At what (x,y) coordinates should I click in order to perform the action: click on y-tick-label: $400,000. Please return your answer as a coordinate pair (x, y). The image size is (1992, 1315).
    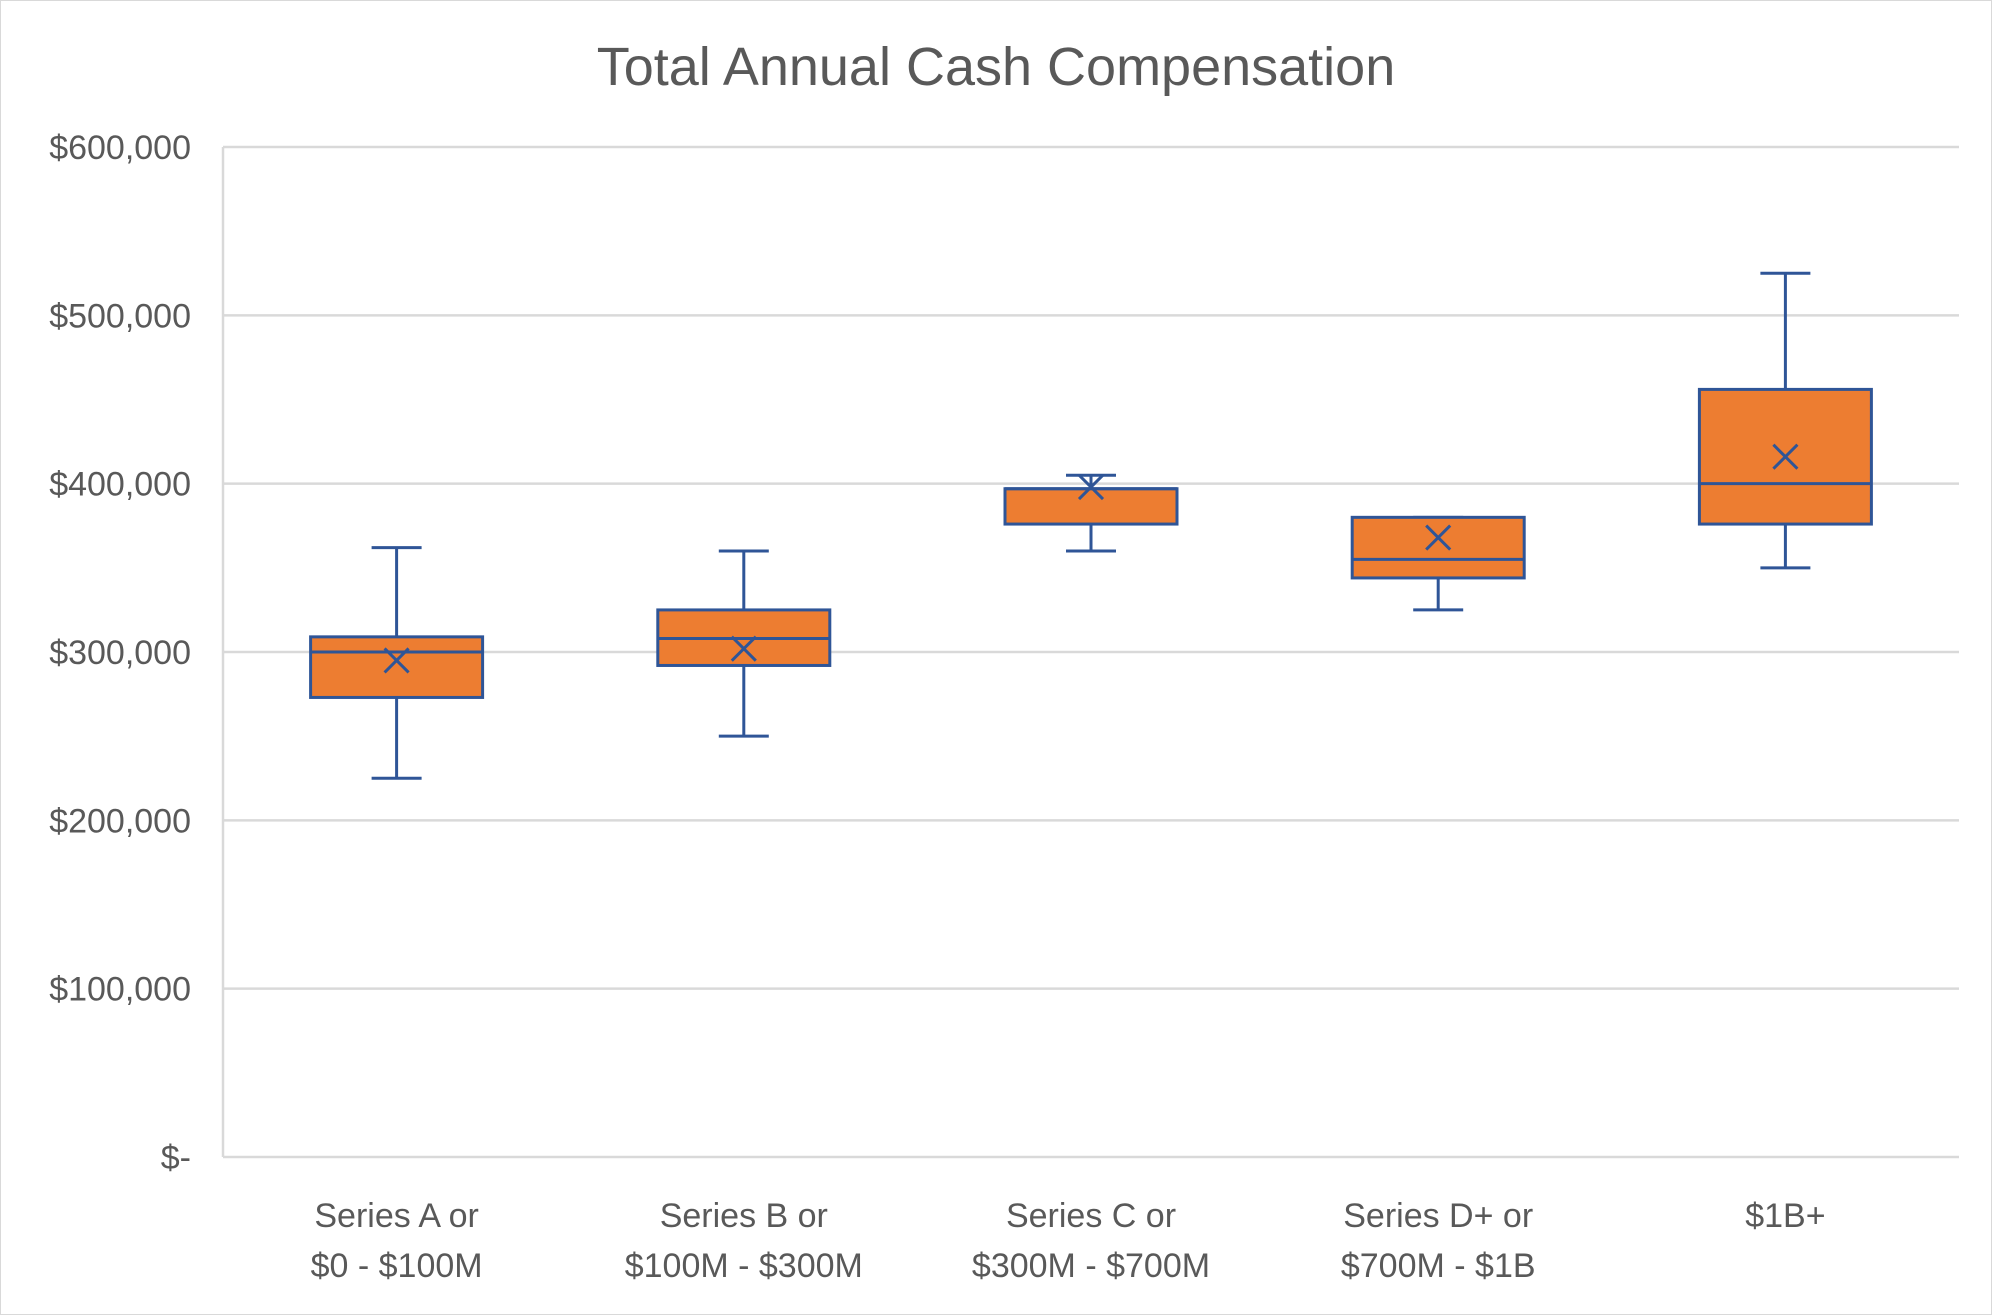
    Looking at the image, I should click on (120, 485).